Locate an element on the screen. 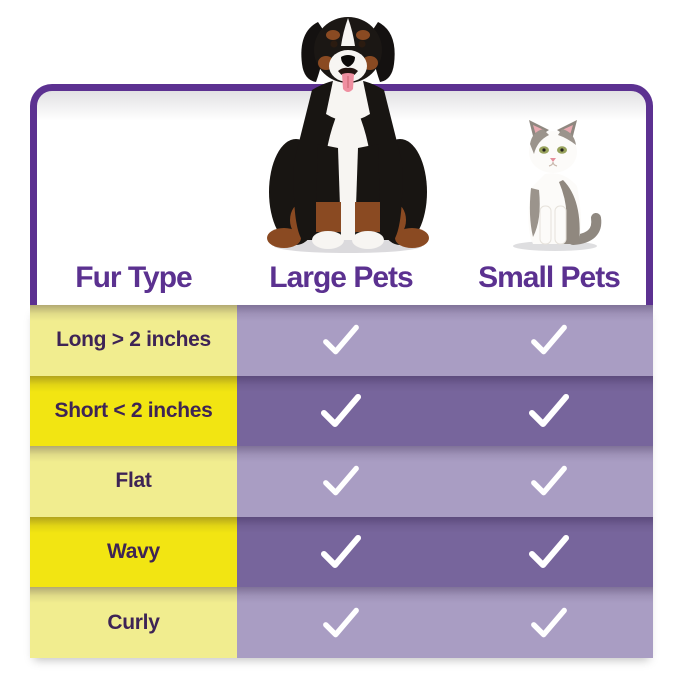 This screenshot has width=679, height=679. fur-type-cell: Long > 2 inches is located at coordinates (133, 340).